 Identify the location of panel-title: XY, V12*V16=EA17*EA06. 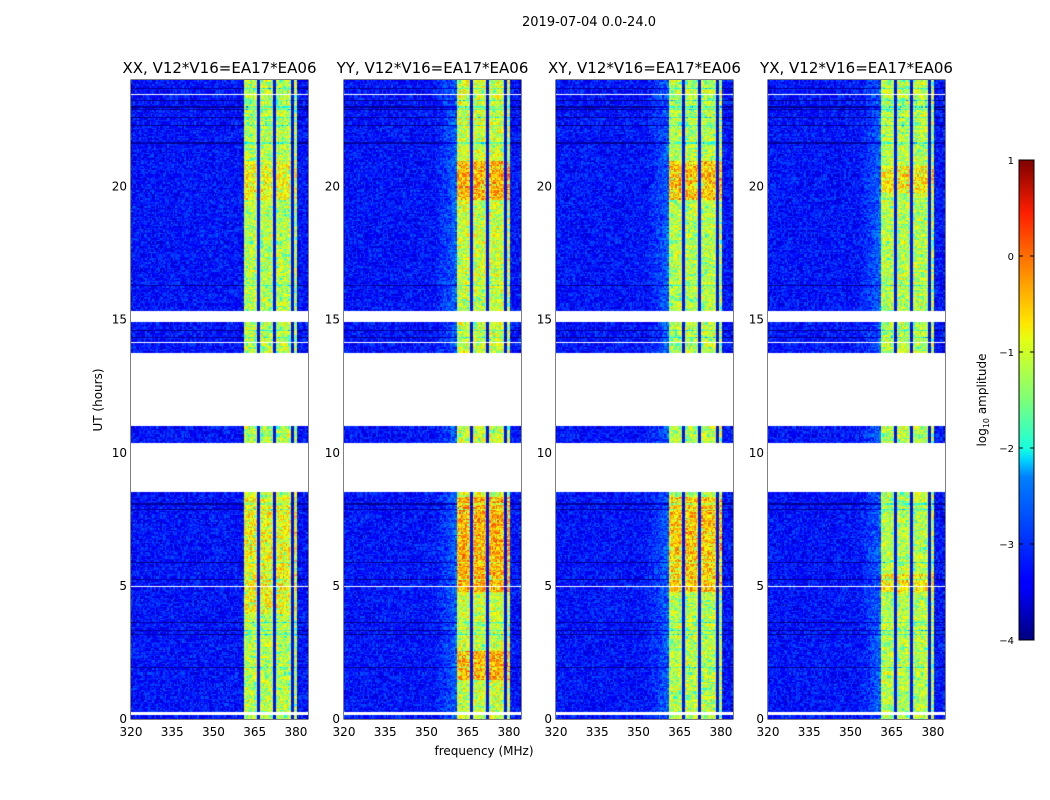
(644, 68).